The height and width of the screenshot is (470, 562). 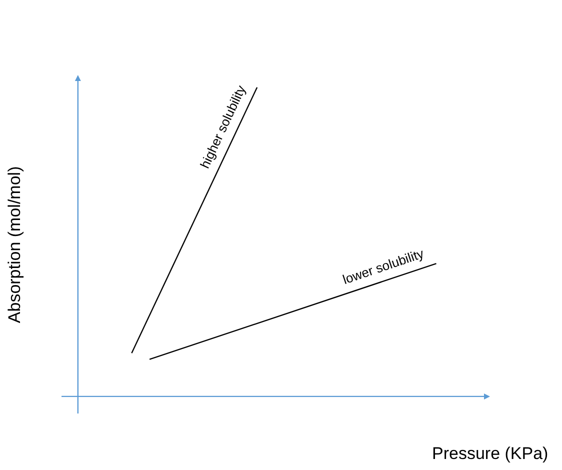 I want to click on text: lower solubility, so click(x=383, y=267).